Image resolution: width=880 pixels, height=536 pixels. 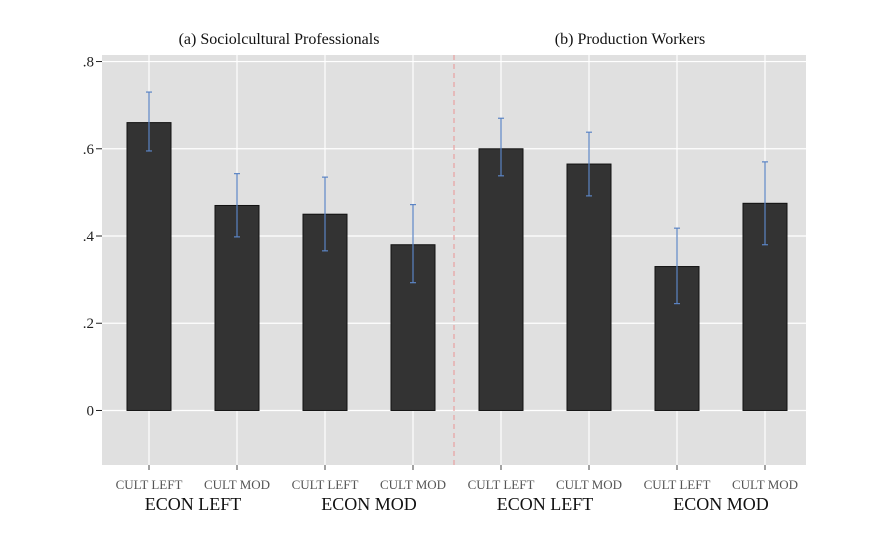 What do you see at coordinates (279, 39) in the screenshot?
I see `panel-title-a: (a) Sociolcultural Professionals` at bounding box center [279, 39].